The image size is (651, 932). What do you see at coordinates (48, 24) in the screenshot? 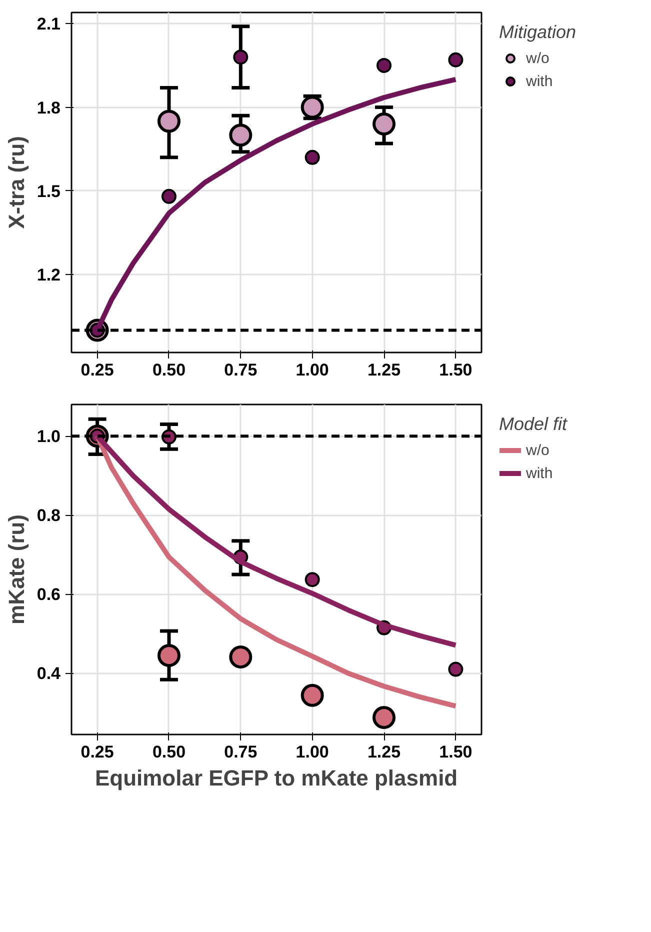
I see `y-tick-label: 2.1` at bounding box center [48, 24].